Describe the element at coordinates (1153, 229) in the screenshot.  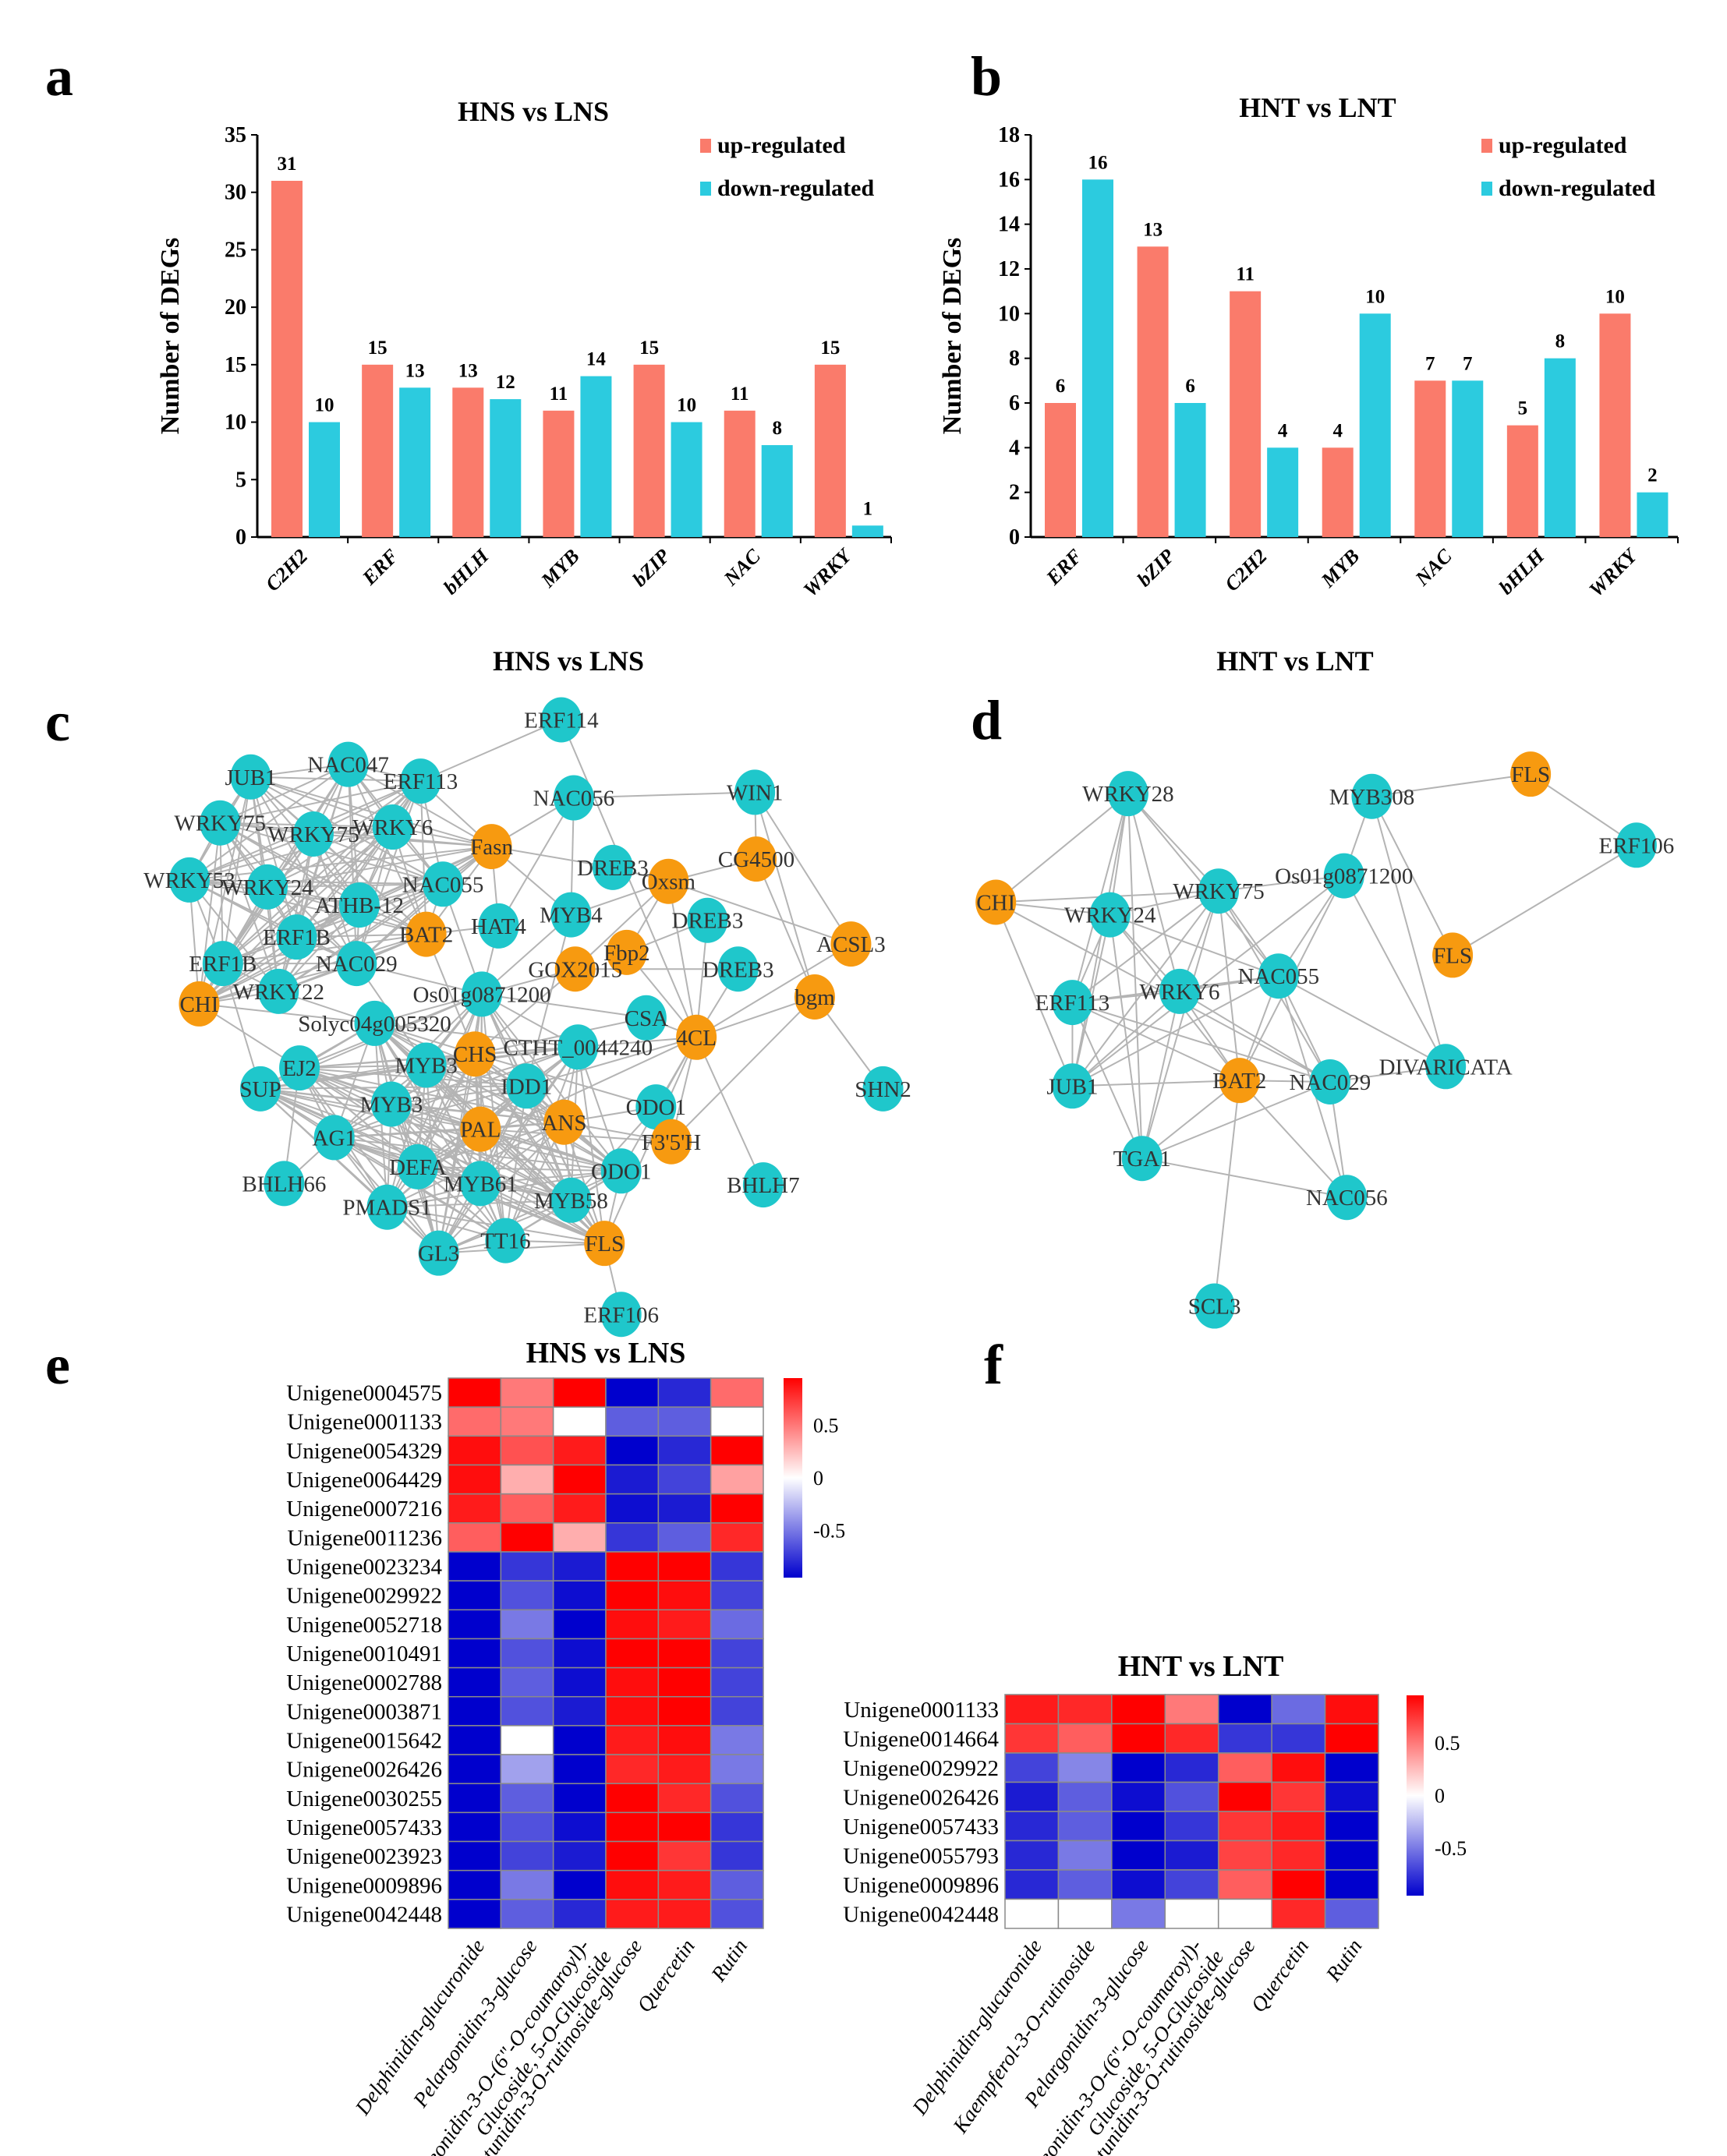
I see `bar-value-label: 13` at that location.